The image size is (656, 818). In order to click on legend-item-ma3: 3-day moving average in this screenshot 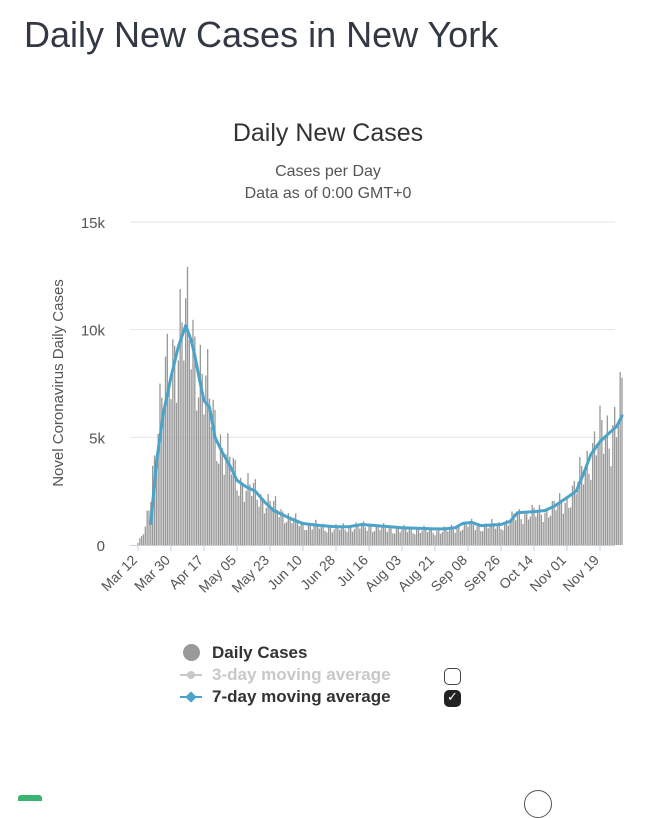, I will do `click(285, 675)`.